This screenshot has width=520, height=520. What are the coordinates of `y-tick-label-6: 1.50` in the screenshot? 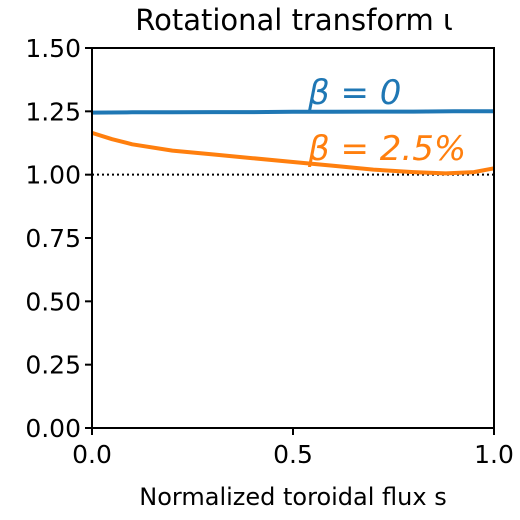 It's located at (53, 48).